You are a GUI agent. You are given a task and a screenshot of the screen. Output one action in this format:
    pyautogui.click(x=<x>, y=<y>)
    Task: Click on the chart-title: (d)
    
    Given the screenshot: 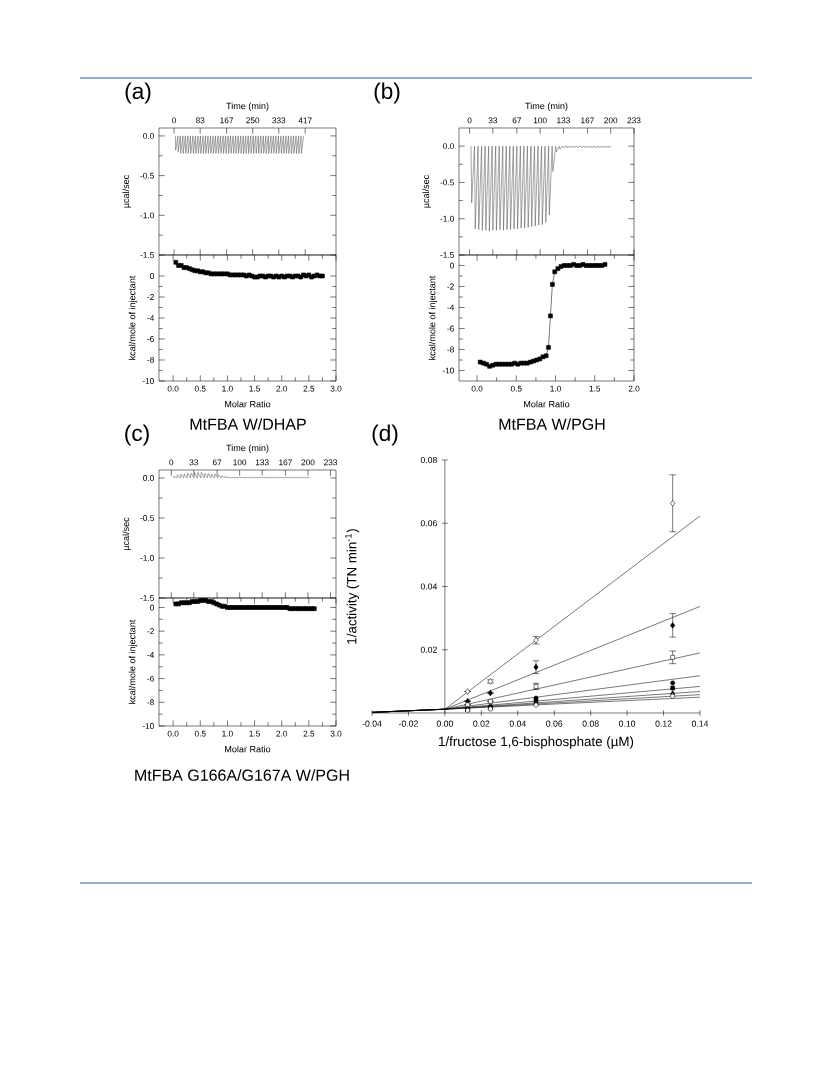 What is the action you would take?
    pyautogui.click(x=385, y=435)
    